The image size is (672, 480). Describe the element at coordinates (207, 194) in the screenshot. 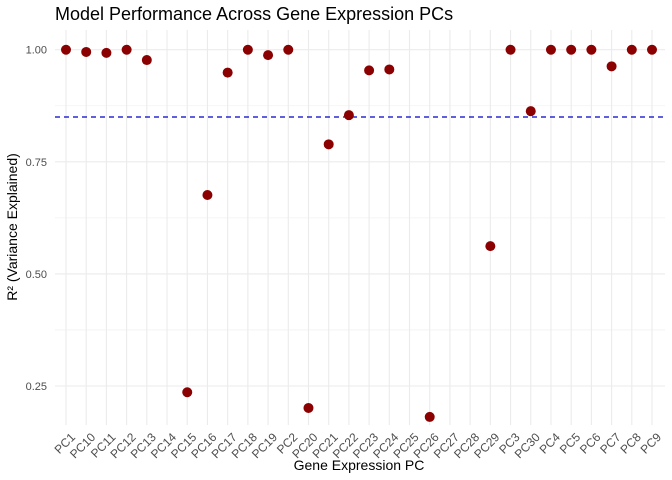

I see `data-point-pc16` at that location.